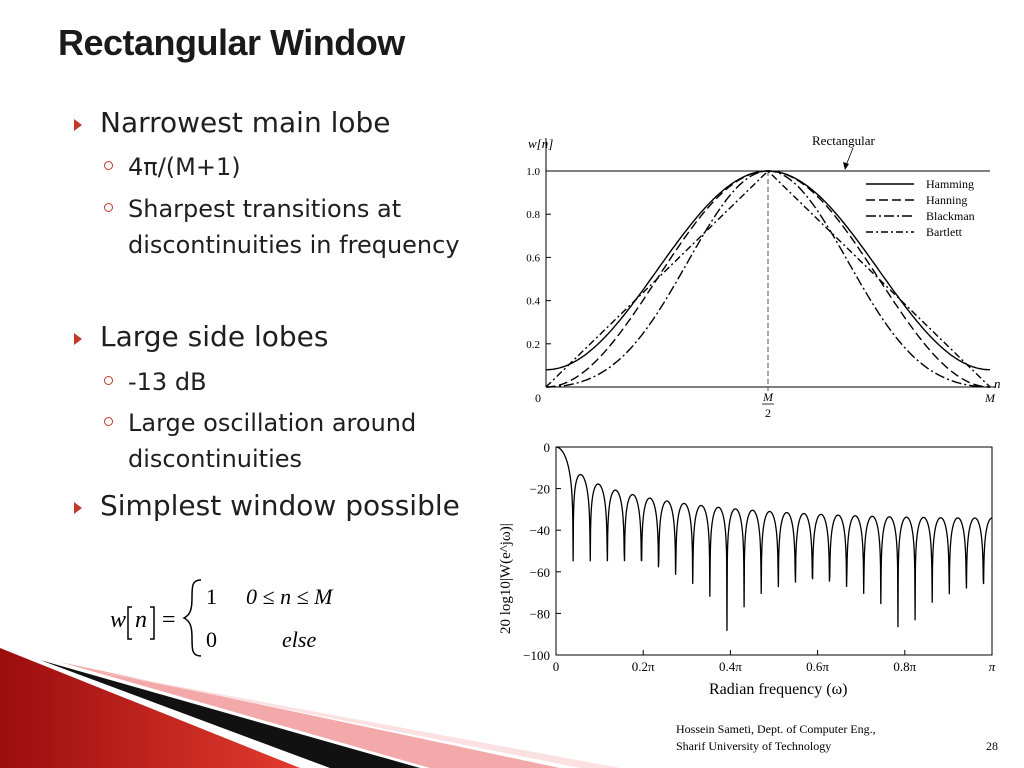 The height and width of the screenshot is (768, 1024). What do you see at coordinates (997, 383) in the screenshot?
I see `chart1-xlabel: n` at bounding box center [997, 383].